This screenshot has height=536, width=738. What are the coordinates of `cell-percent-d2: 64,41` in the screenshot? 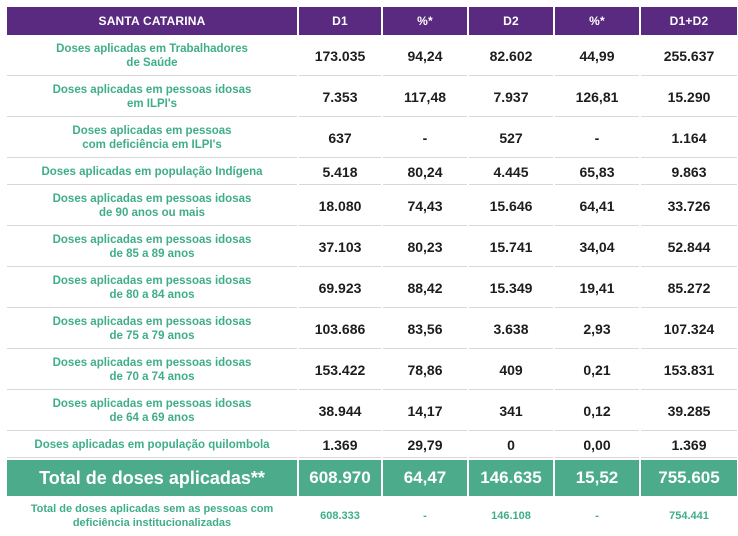 It's located at (597, 206).